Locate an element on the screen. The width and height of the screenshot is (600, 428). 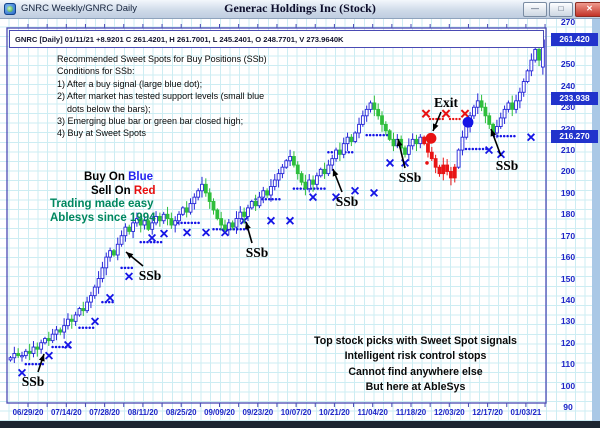
window-bottom-border is located at coordinates (300, 424).